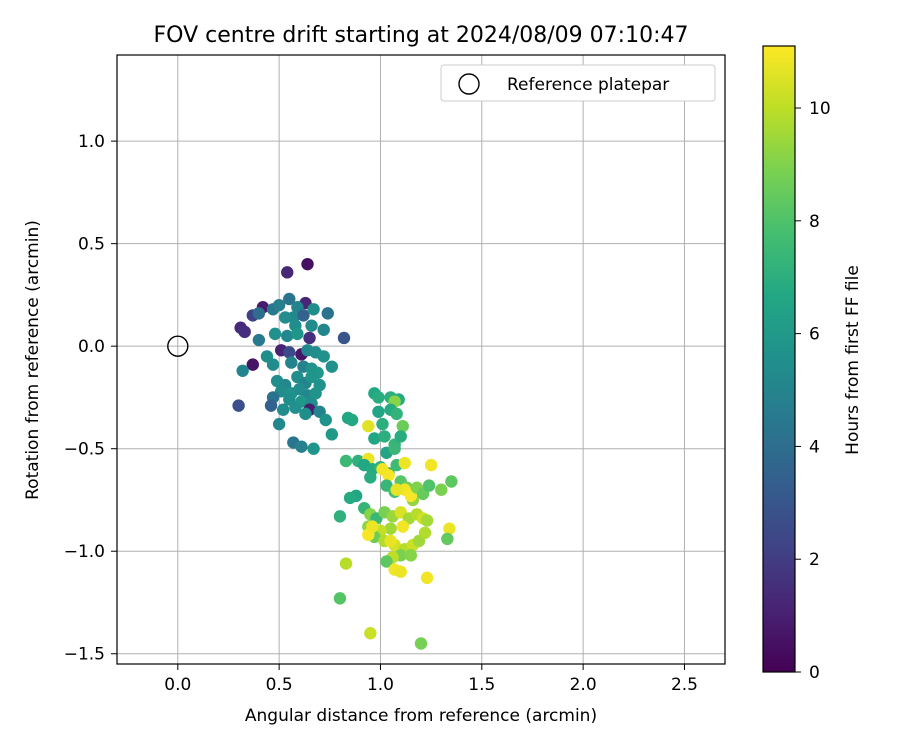  I want to click on colorbar-tick-label: 4, so click(814, 447).